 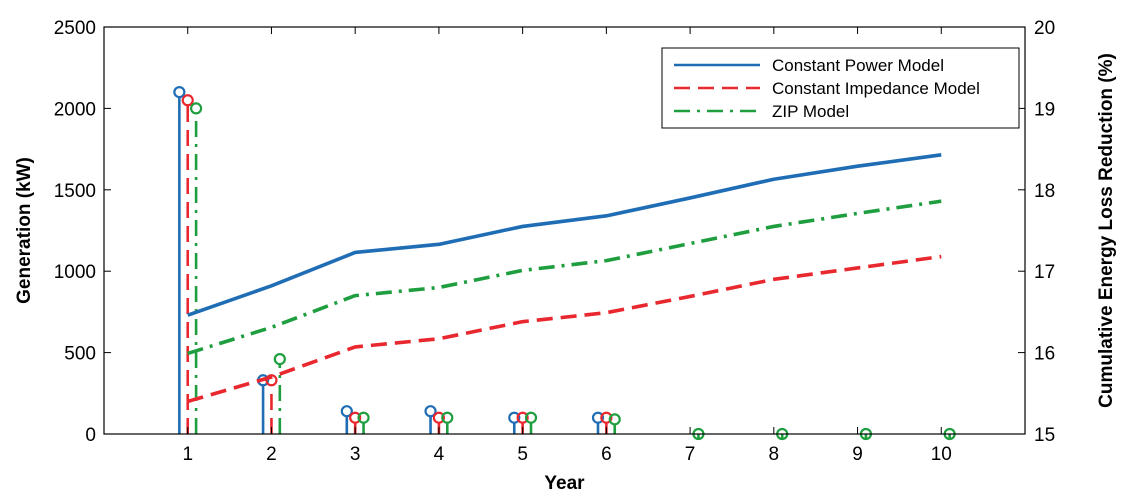 What do you see at coordinates (1044, 435) in the screenshot?
I see `y-right-tick-label: 15` at bounding box center [1044, 435].